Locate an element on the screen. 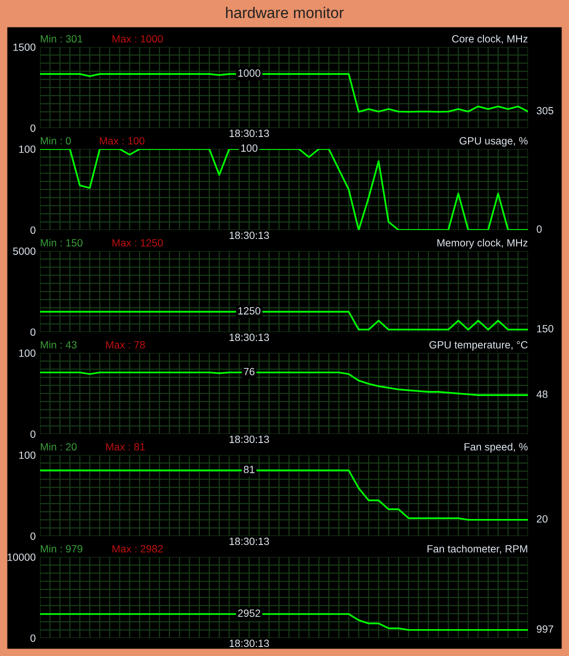 Image resolution: width=569 pixels, height=656 pixels. chart-title: Core clock, MHz is located at coordinates (490, 39).